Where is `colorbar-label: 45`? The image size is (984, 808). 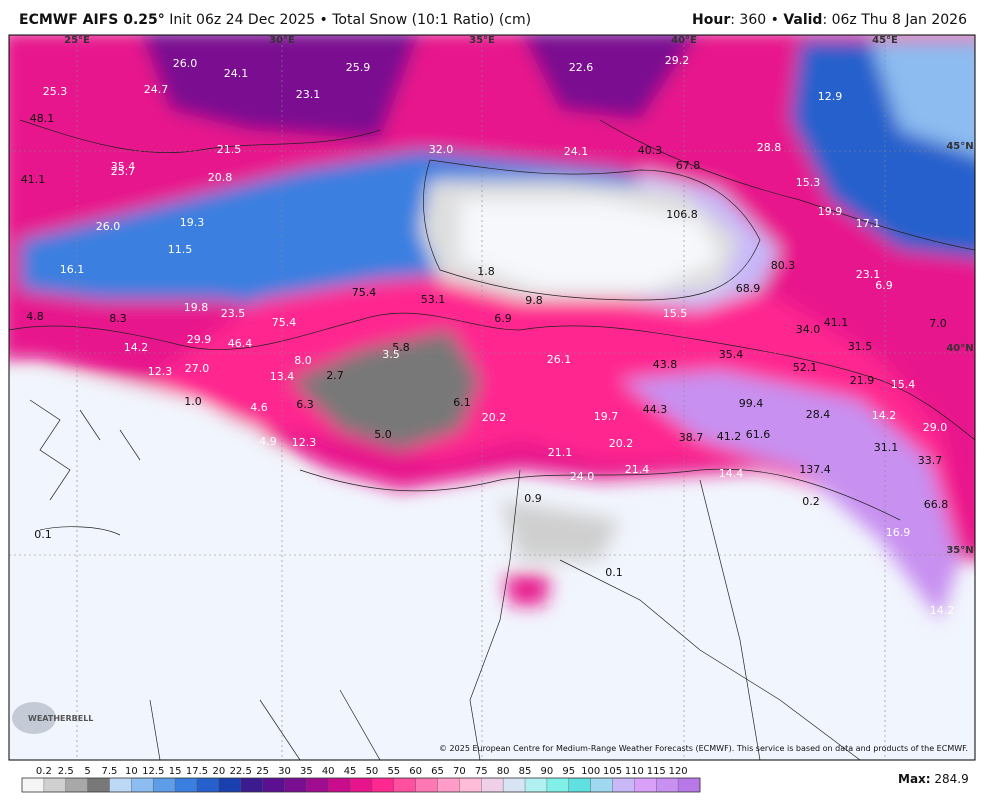
colorbar-label: 45 is located at coordinates (350, 771).